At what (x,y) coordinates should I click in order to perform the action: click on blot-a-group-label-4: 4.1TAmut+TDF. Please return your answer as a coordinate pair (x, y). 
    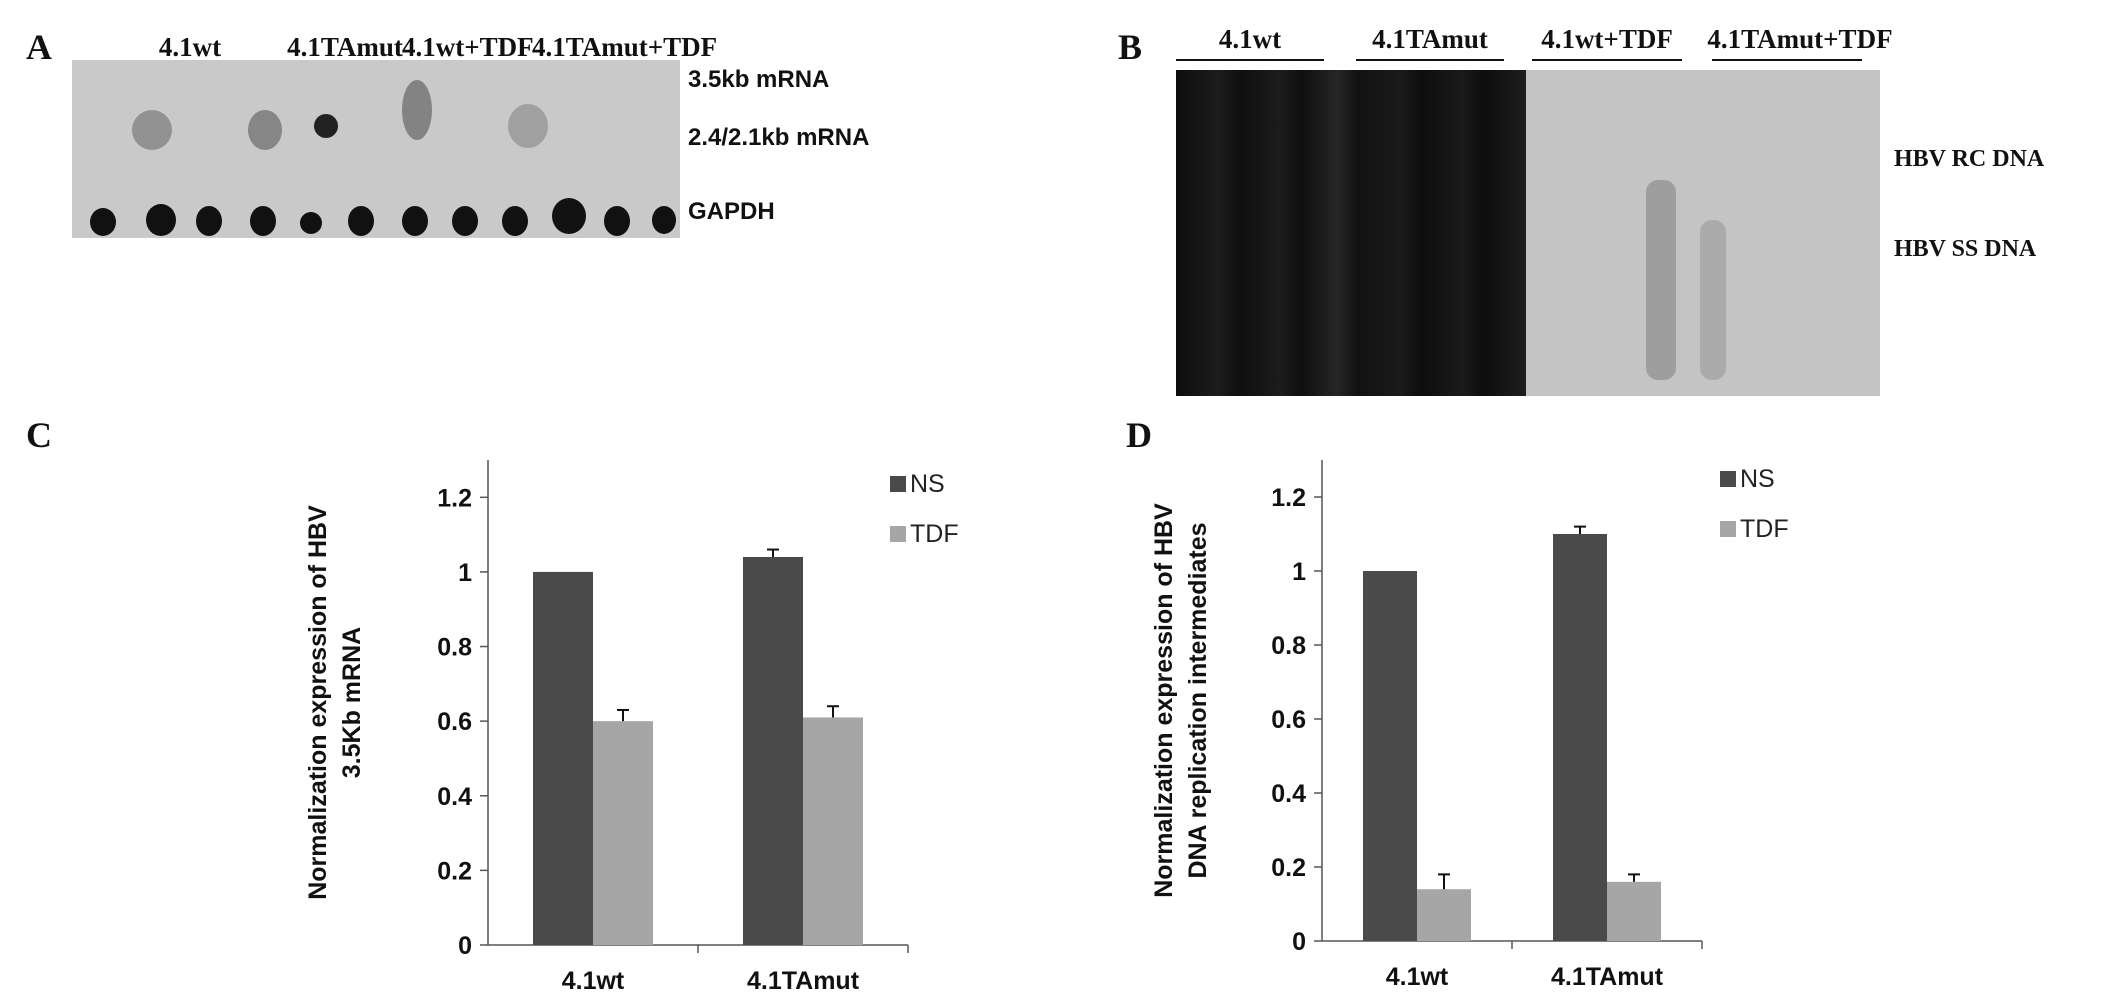
    Looking at the image, I should click on (625, 47).